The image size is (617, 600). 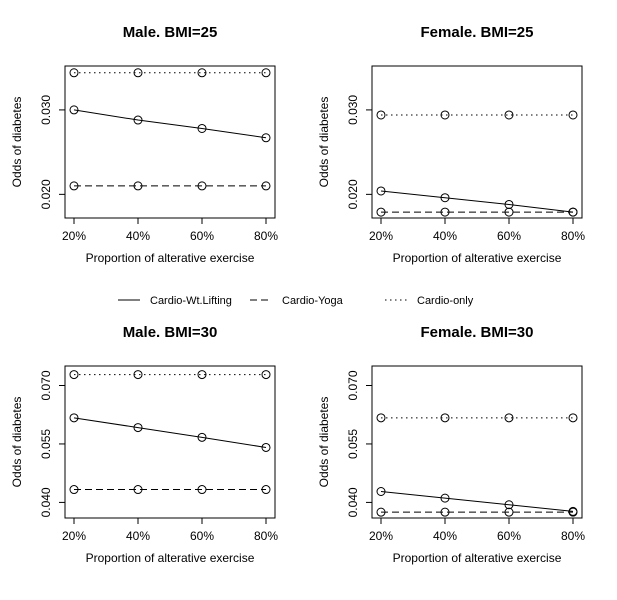 I want to click on legend-item: Cardio-Wt.Lifting, so click(x=175, y=301).